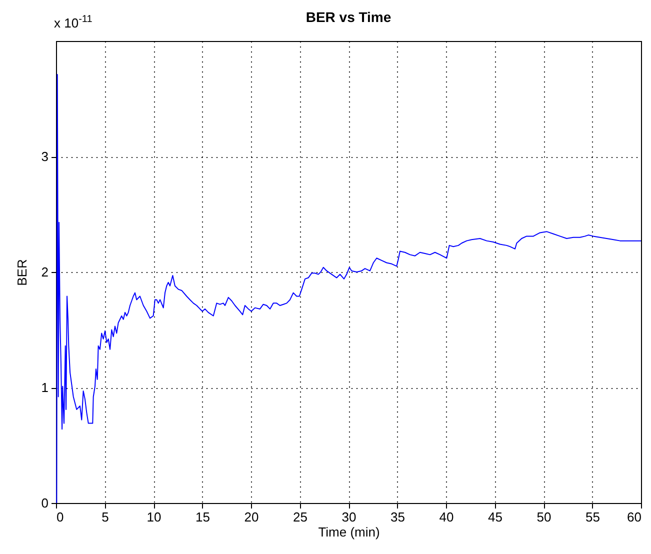 This screenshot has width=651, height=554. What do you see at coordinates (397, 517) in the screenshot?
I see `x-tick-label: 35` at bounding box center [397, 517].